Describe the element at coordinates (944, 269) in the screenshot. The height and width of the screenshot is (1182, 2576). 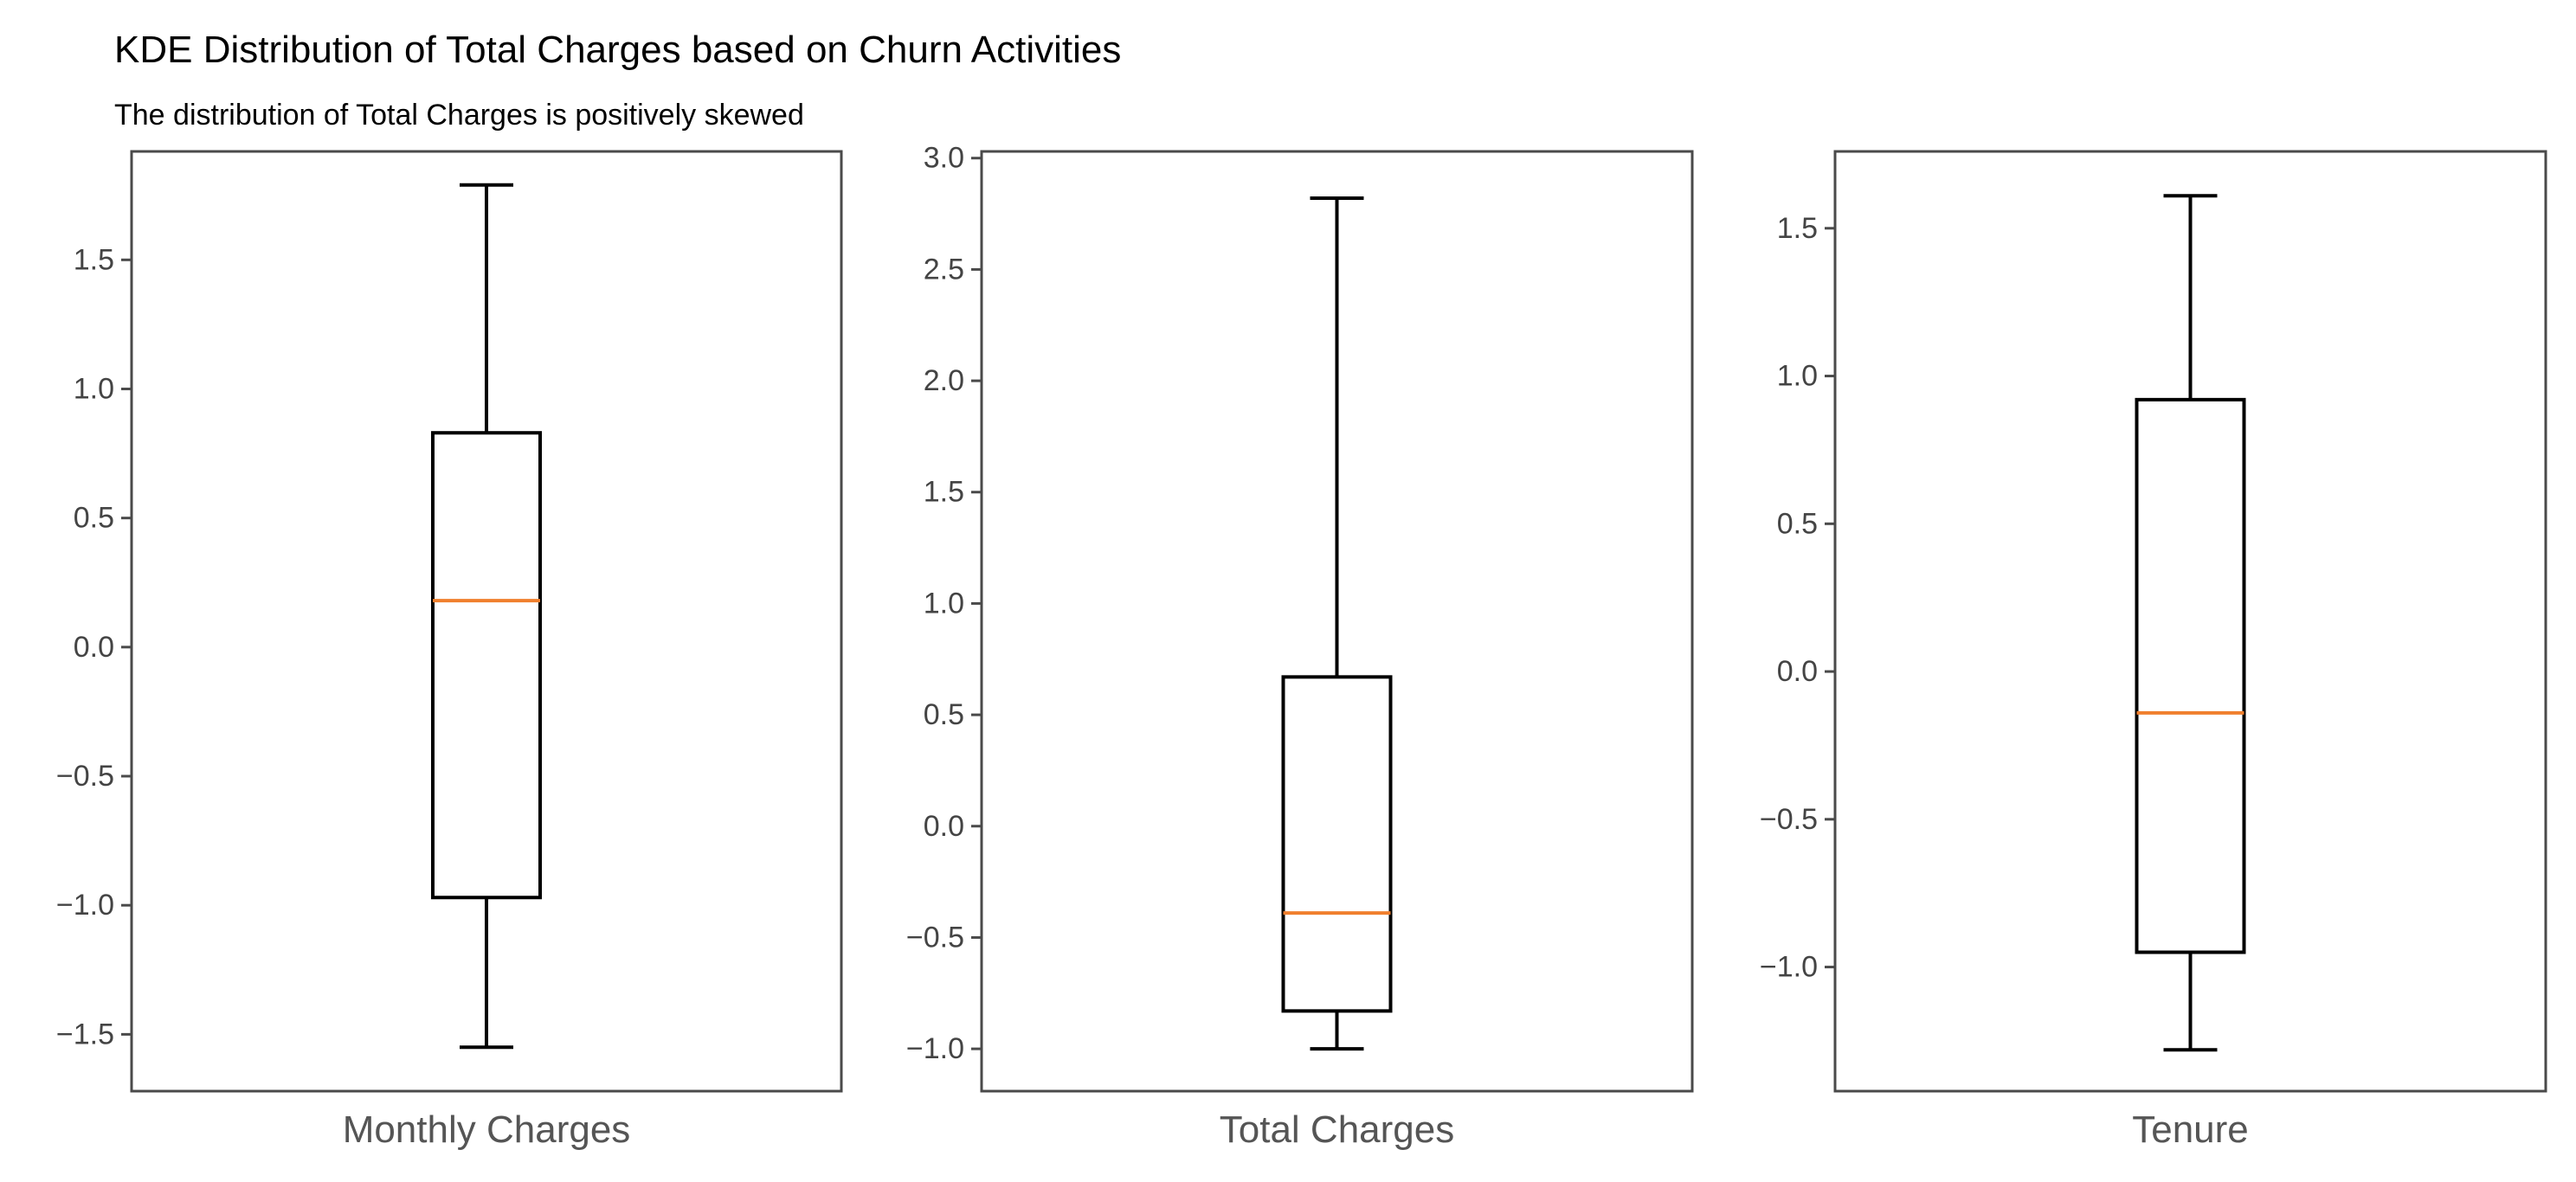
I see `y-tick-label: 2.5` at that location.